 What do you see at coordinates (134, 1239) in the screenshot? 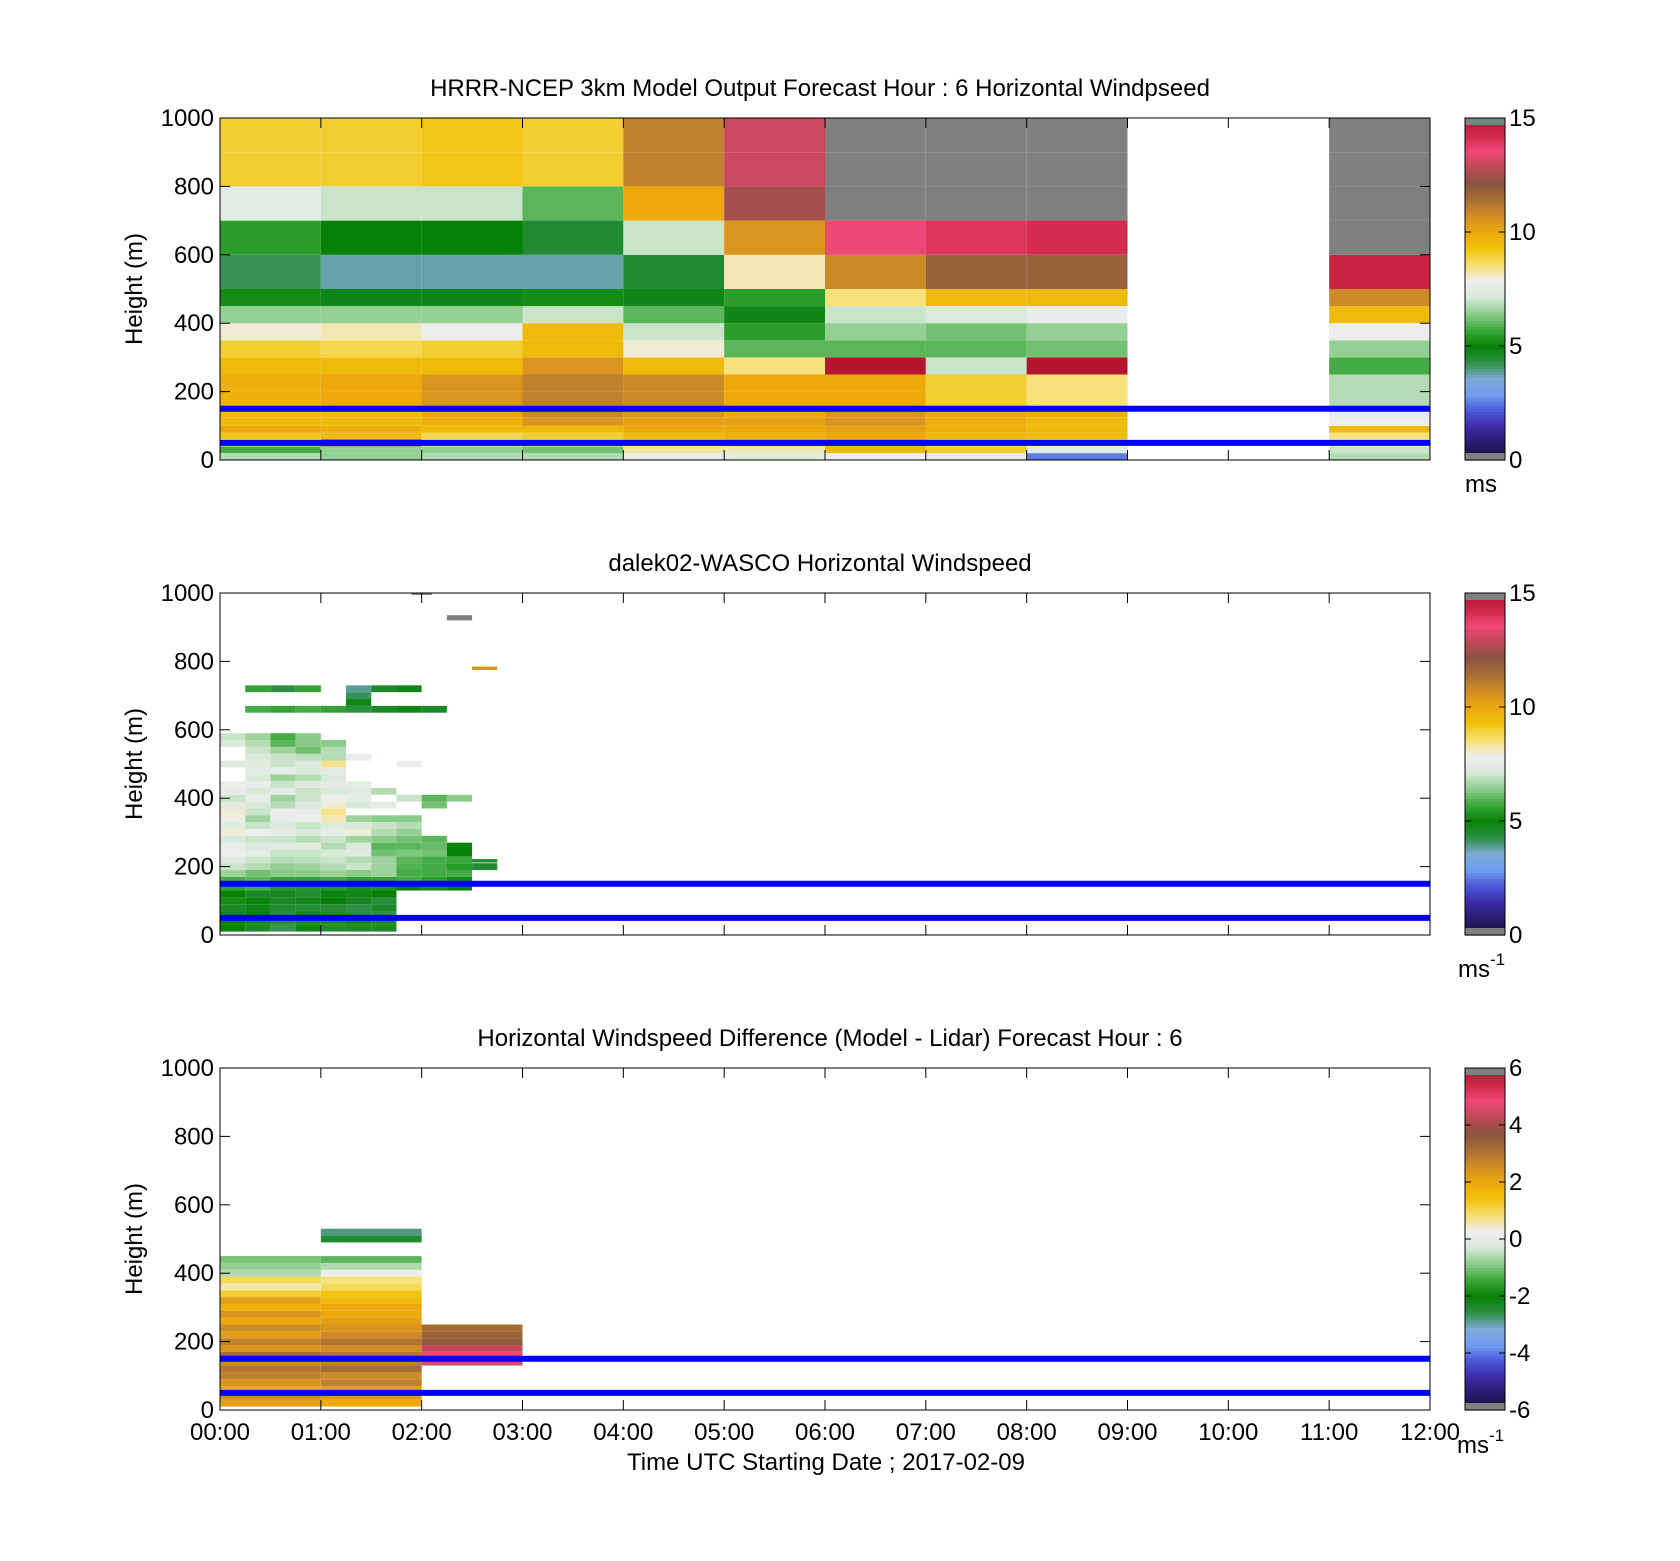
I see `panel-difference-y-label: Height (m)` at bounding box center [134, 1239].